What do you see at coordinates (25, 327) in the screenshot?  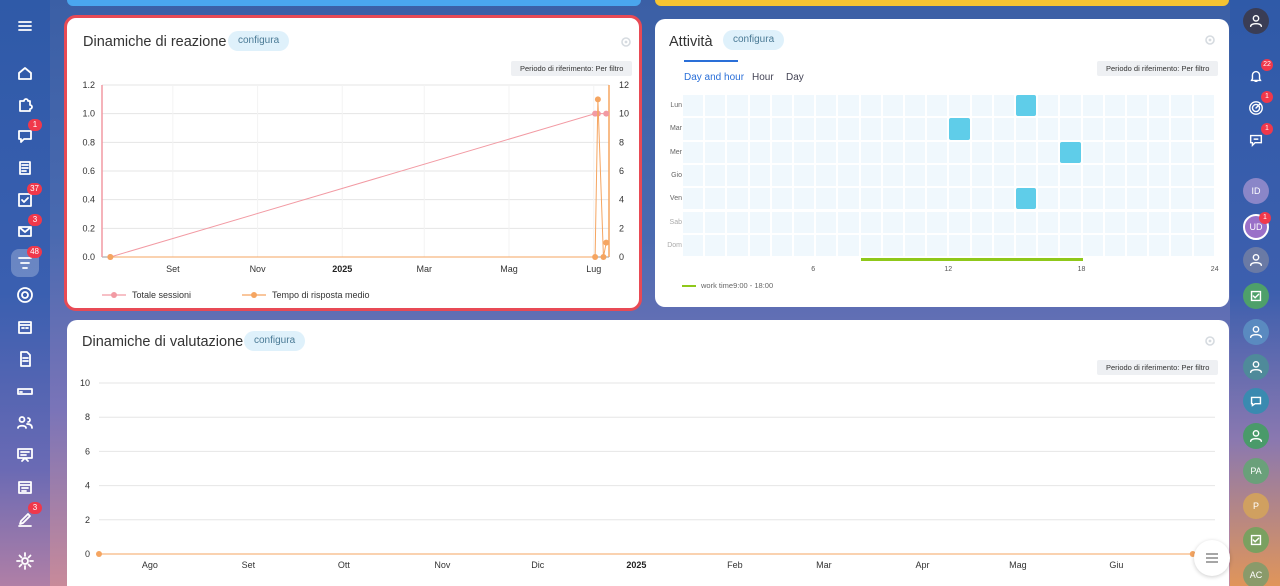 I see `nav-calendar-button` at bounding box center [25, 327].